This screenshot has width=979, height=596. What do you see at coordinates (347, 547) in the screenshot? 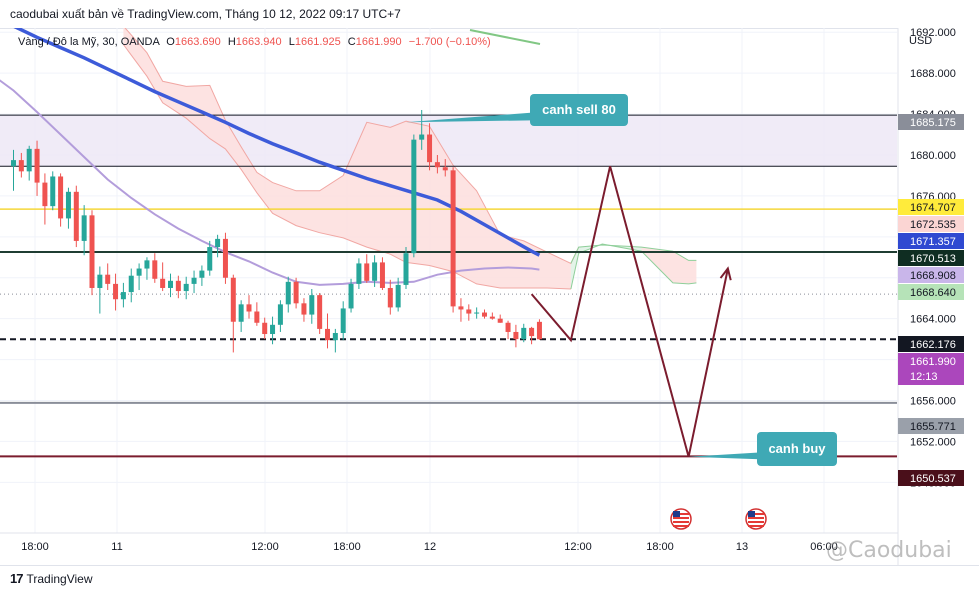
I see `x-tick-label: 18:00` at bounding box center [347, 547].